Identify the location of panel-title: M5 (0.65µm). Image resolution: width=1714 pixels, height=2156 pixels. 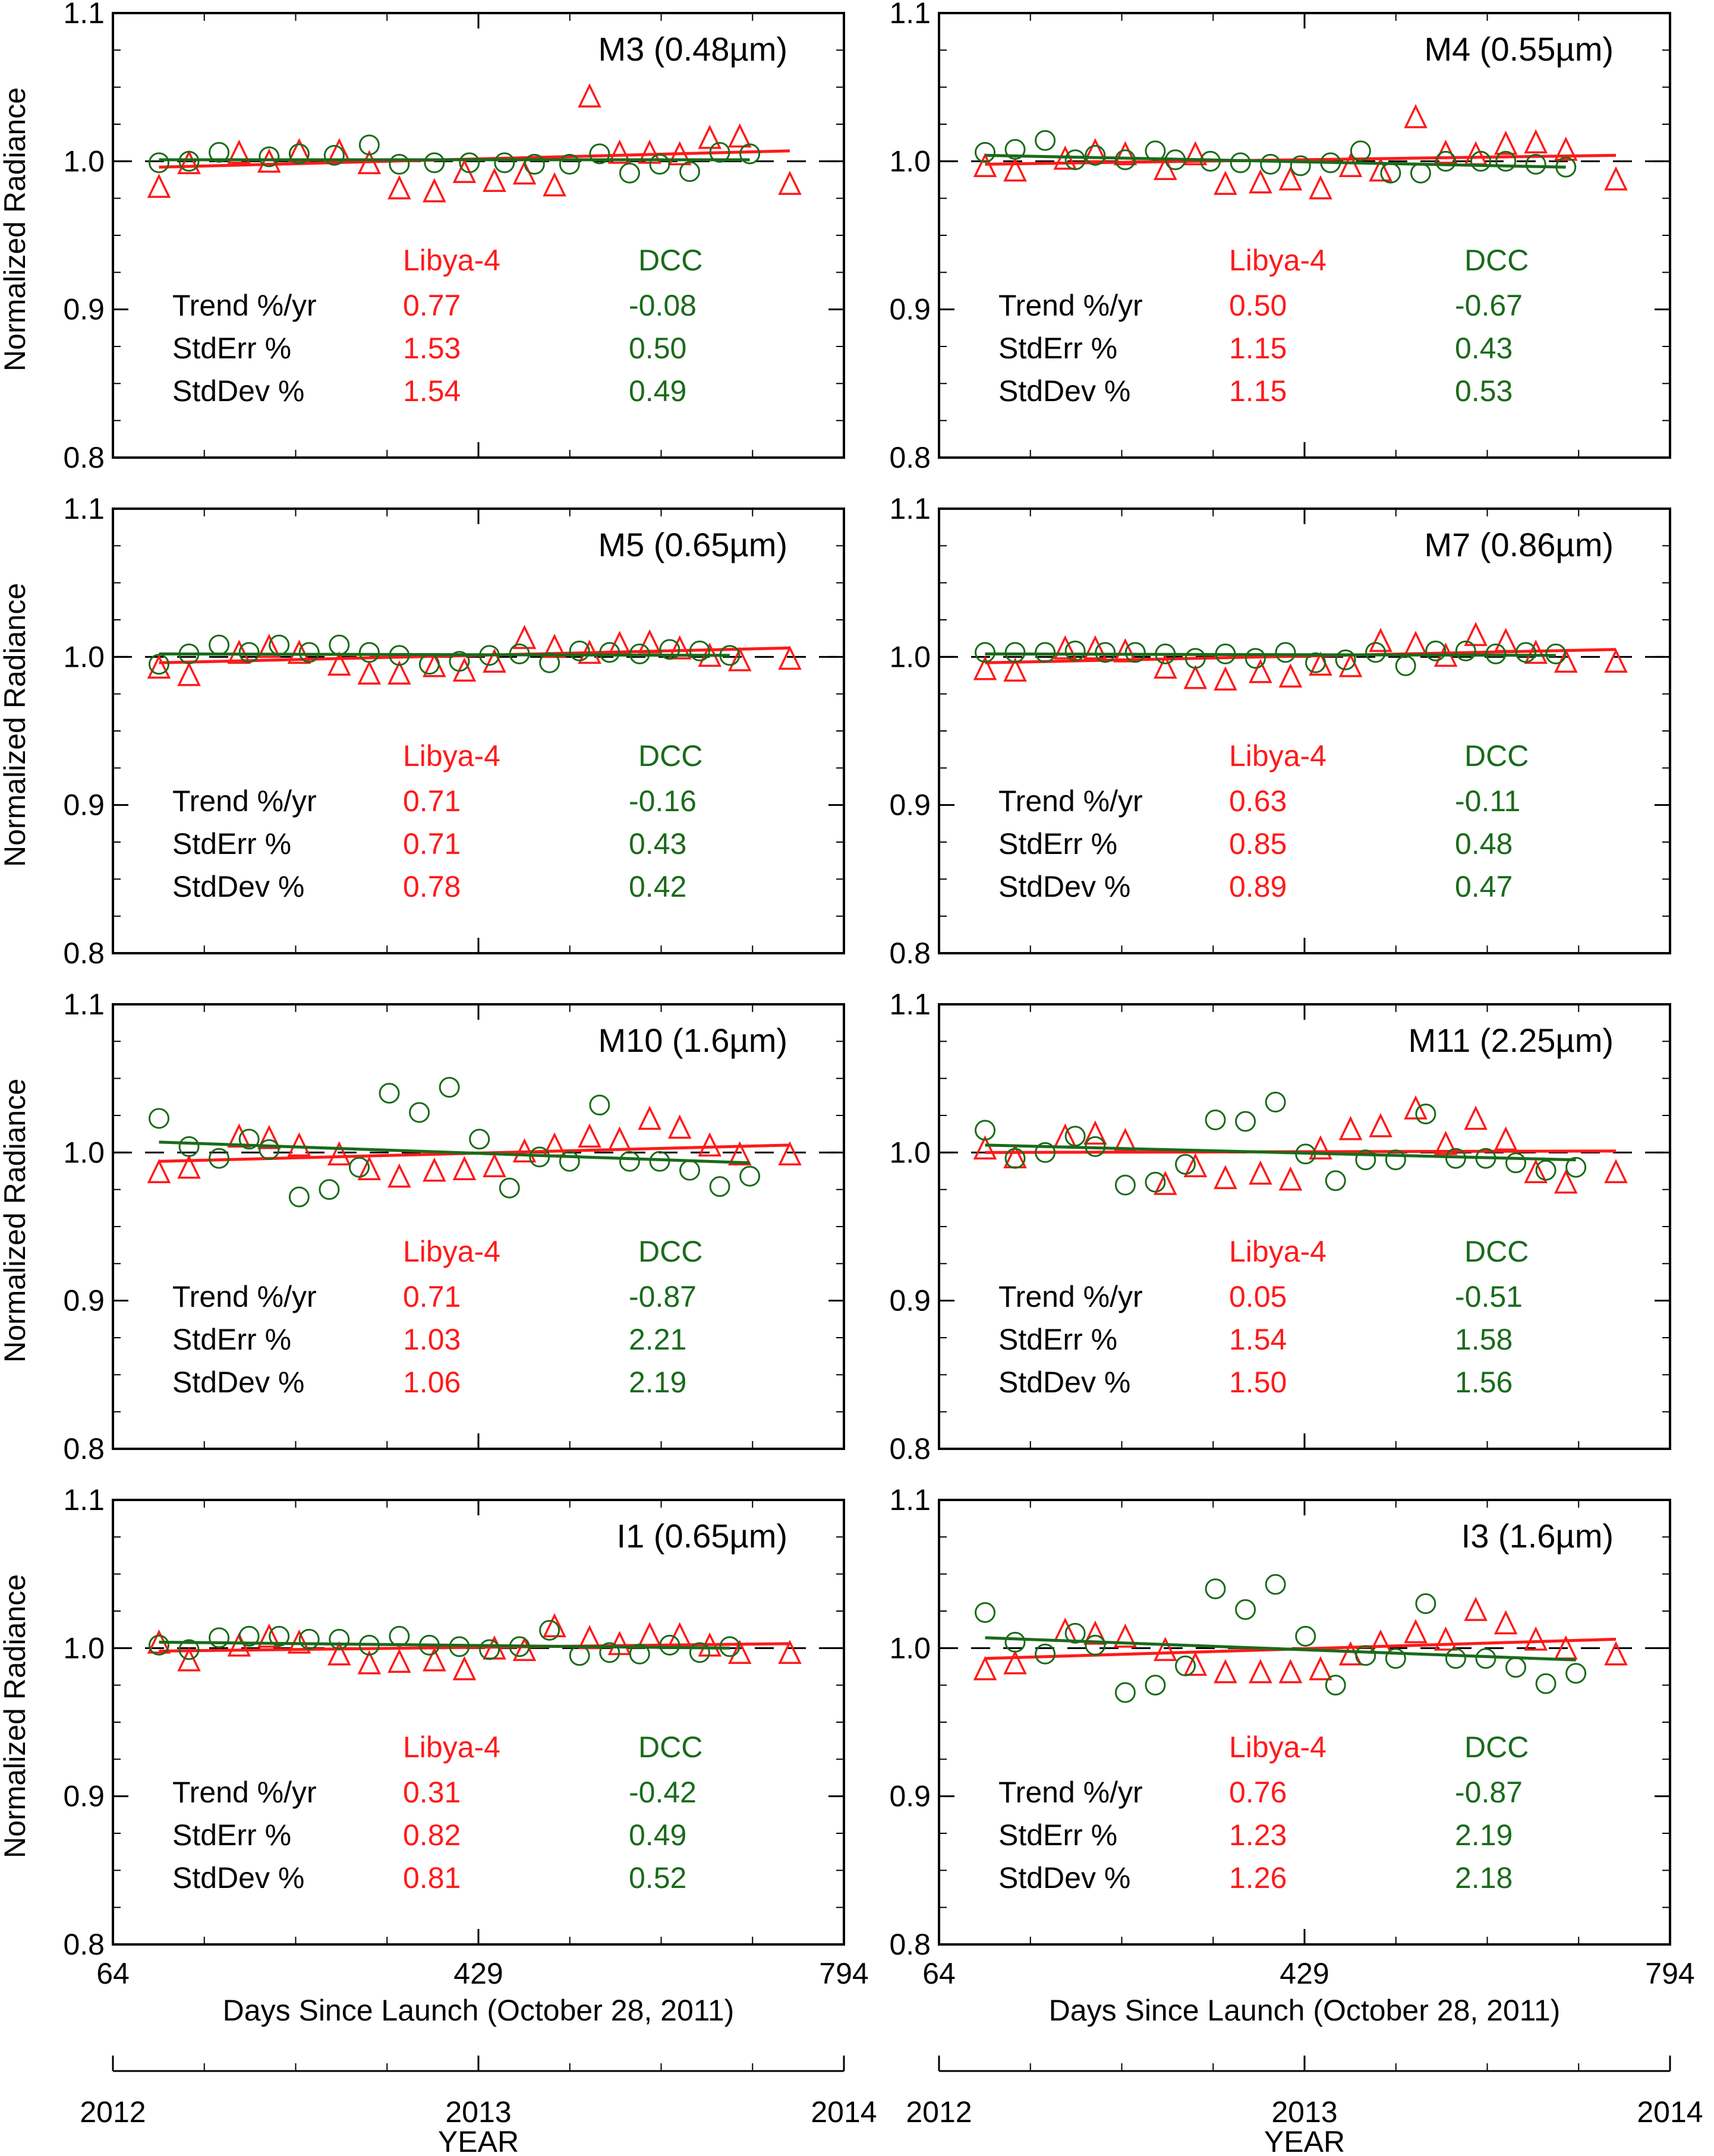
(692, 544).